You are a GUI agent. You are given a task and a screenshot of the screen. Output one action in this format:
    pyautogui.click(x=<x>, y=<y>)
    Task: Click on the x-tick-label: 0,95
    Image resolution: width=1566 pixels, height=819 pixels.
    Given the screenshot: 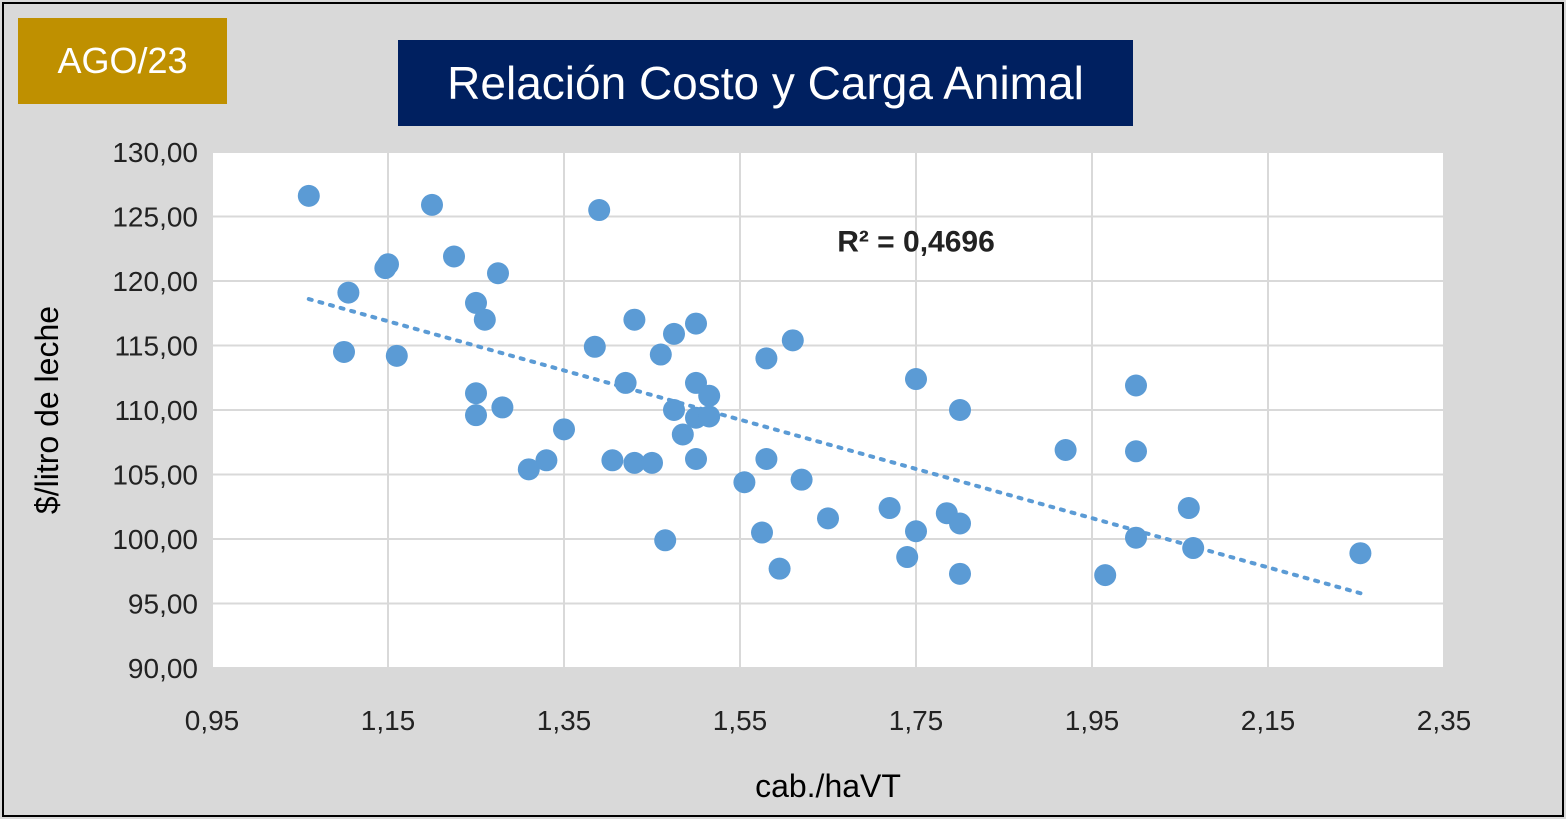 What is the action you would take?
    pyautogui.click(x=212, y=720)
    